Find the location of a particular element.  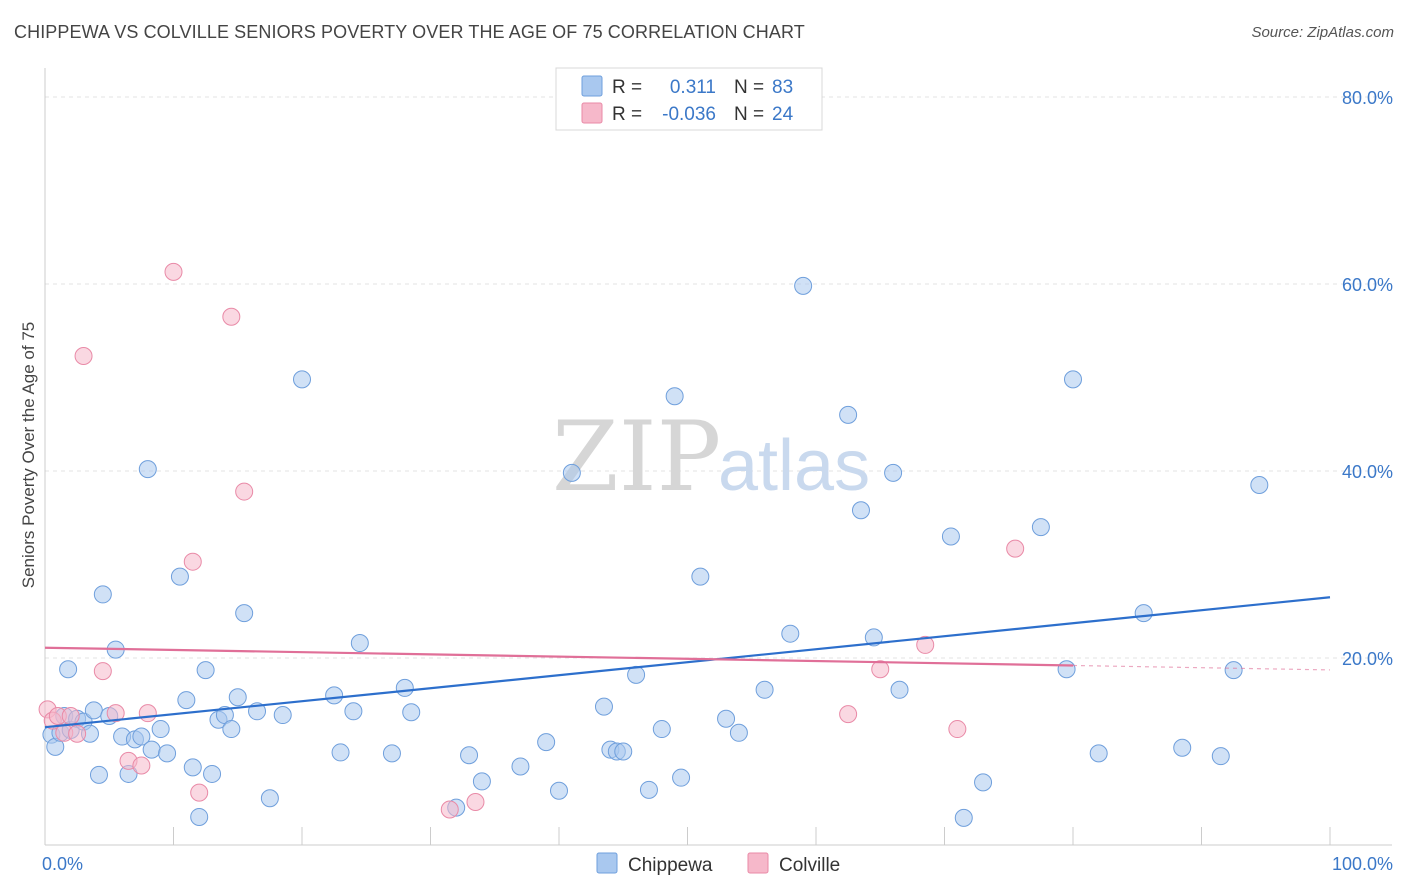

chippewa-trend-line is located at coordinates (687, 662).